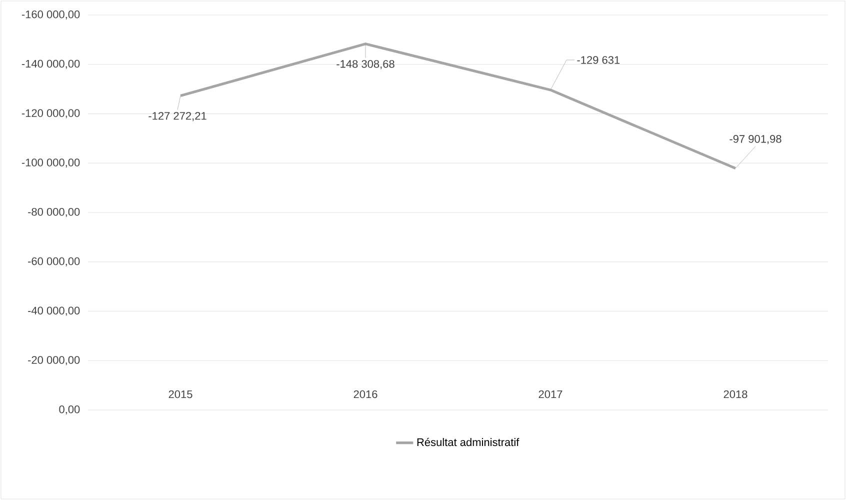  Describe the element at coordinates (468, 442) in the screenshot. I see `legend-label: Résultat administratif` at that location.